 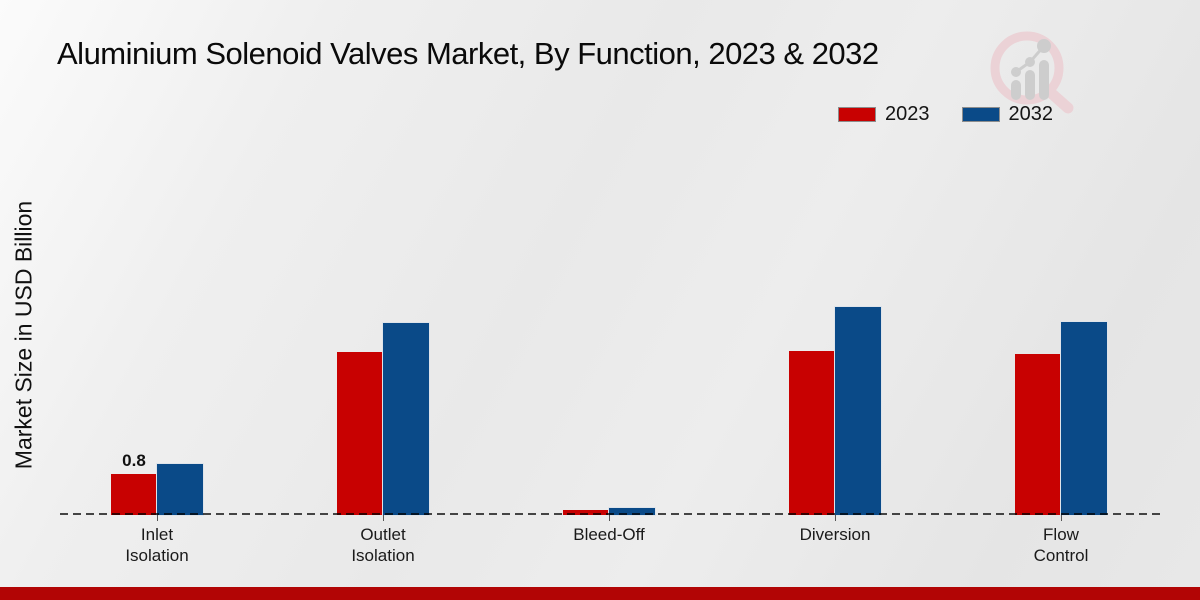 I want to click on bar-2023-flow-control, so click(x=1038, y=434).